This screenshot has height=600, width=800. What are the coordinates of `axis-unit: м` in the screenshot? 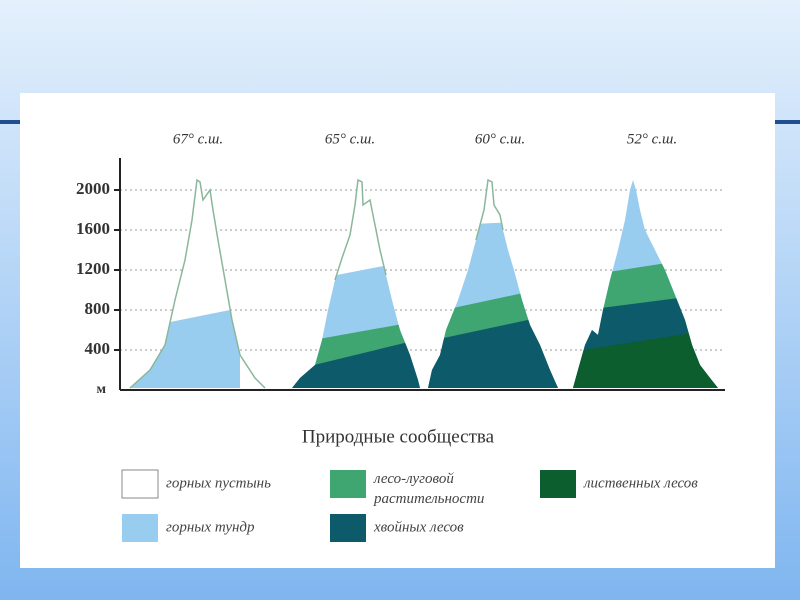 It's located at (101, 389).